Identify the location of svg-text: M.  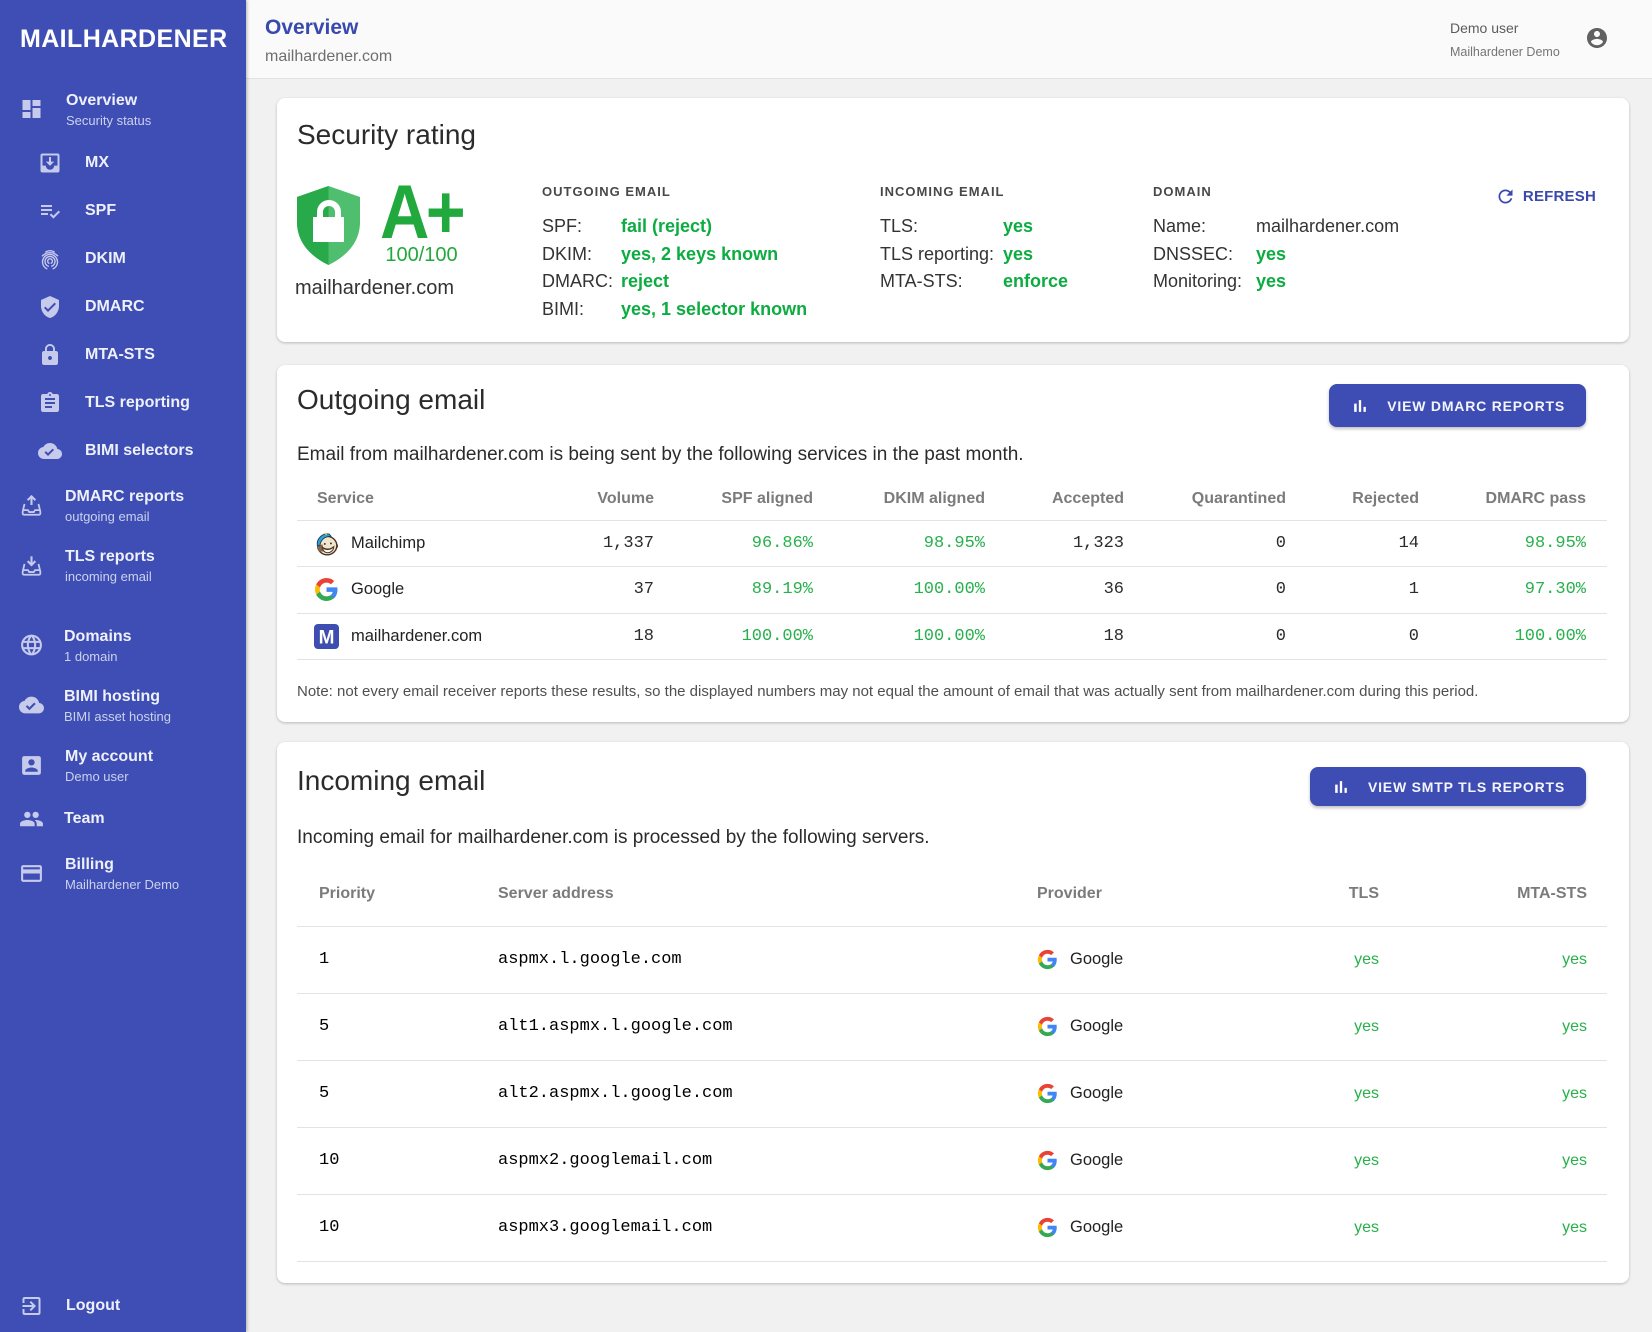
(327, 637).